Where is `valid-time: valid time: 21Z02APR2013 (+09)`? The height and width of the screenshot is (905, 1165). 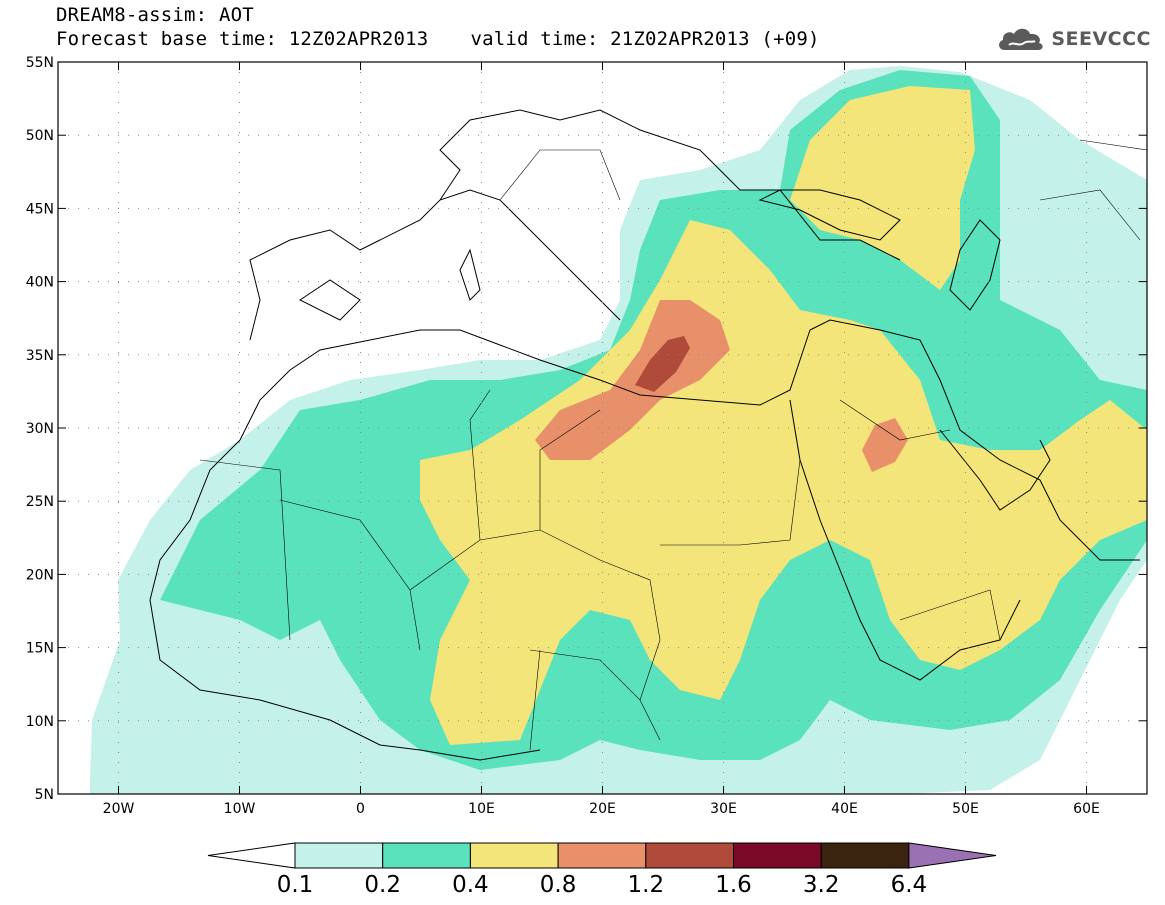
valid-time: valid time: 21Z02APR2013 (+09) is located at coordinates (645, 39).